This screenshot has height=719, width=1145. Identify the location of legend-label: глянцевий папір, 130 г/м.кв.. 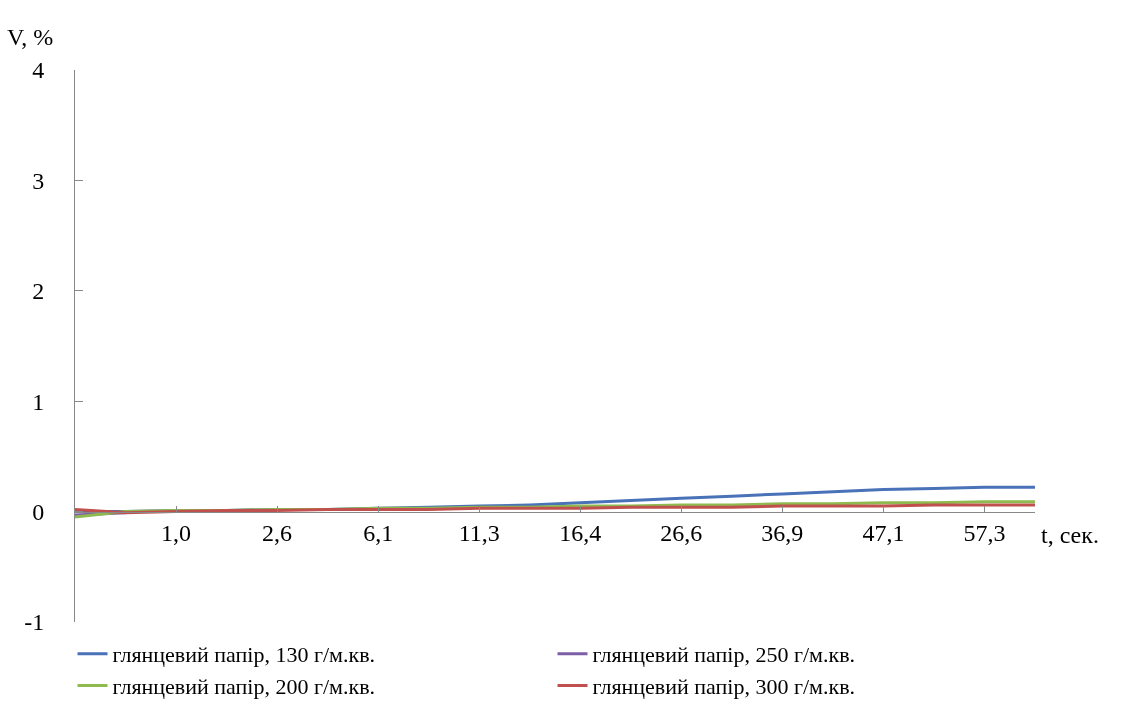
(244, 655).